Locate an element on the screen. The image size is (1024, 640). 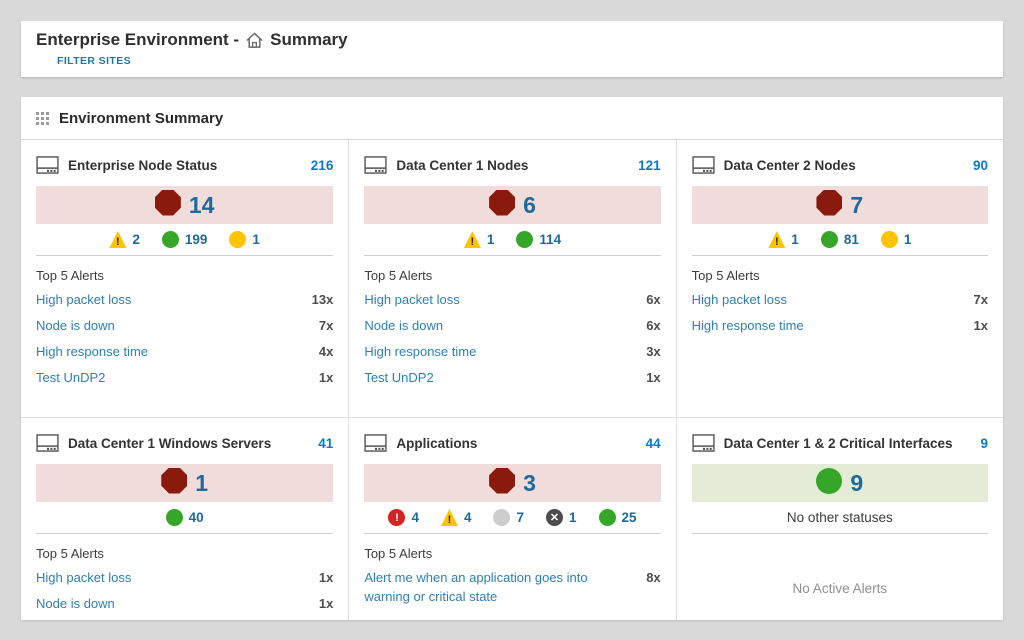
status-item: 25 is located at coordinates (617, 517).